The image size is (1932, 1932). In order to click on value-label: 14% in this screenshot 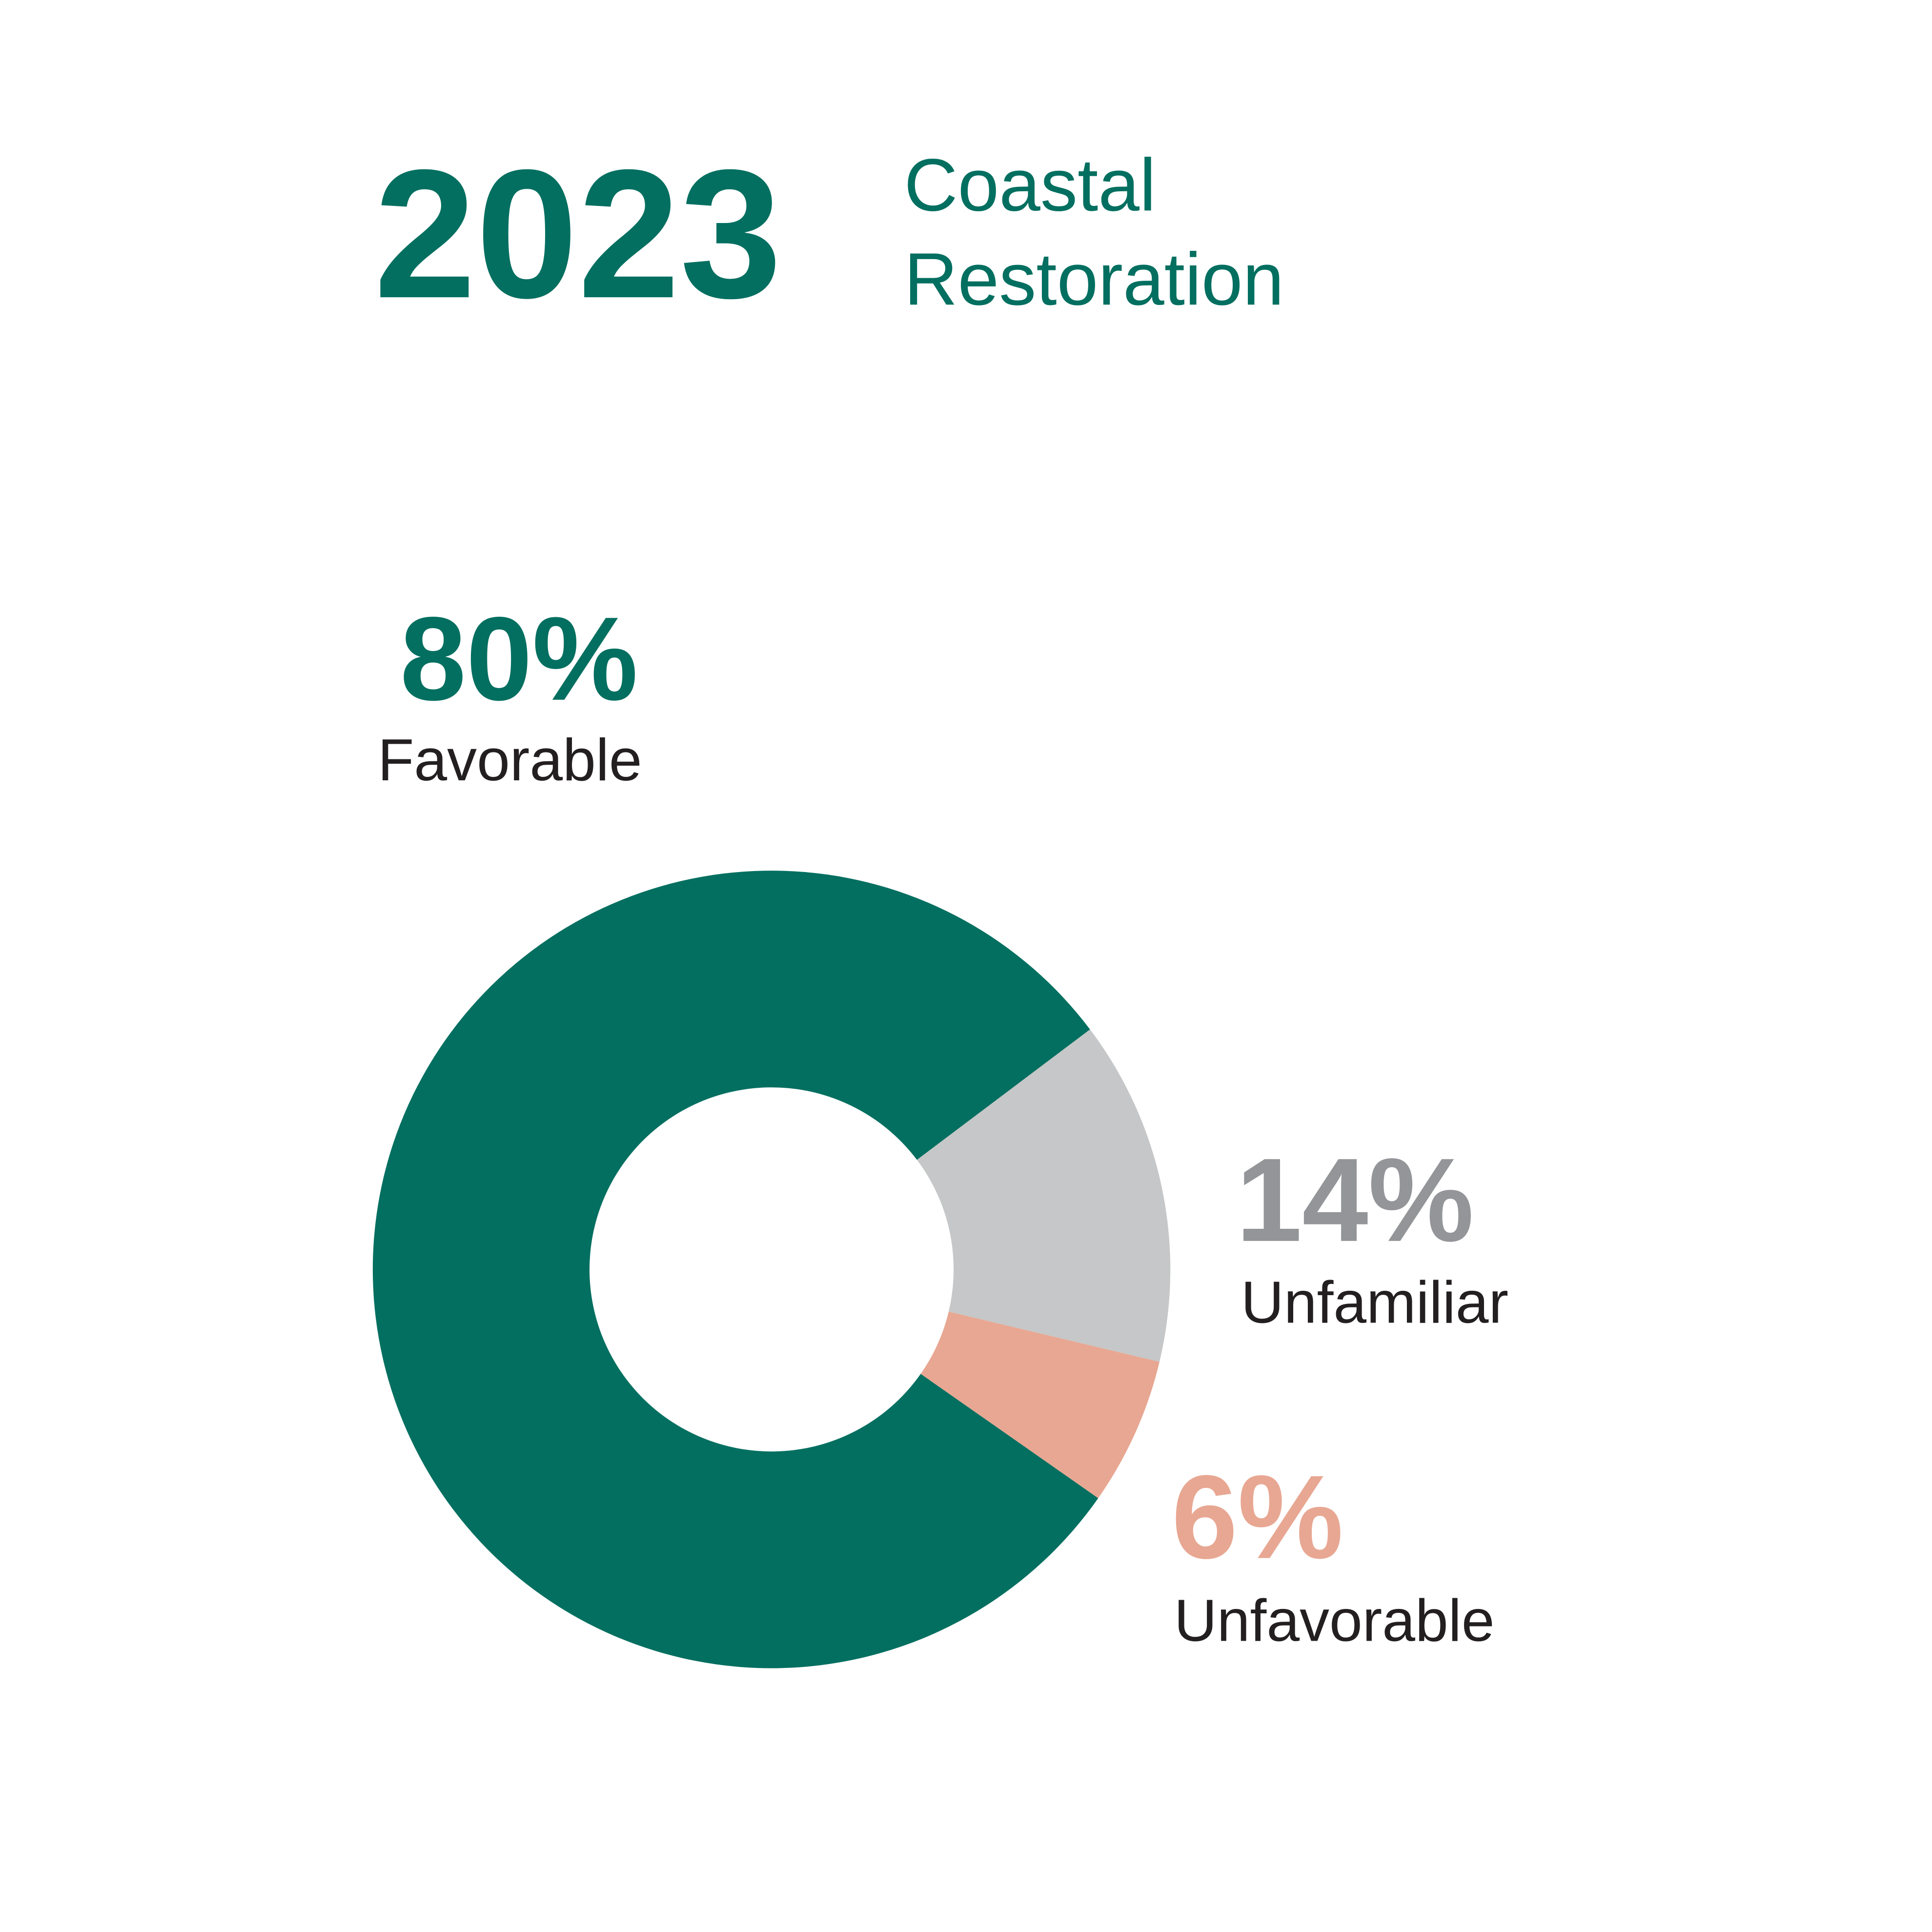, I will do `click(1355, 1199)`.